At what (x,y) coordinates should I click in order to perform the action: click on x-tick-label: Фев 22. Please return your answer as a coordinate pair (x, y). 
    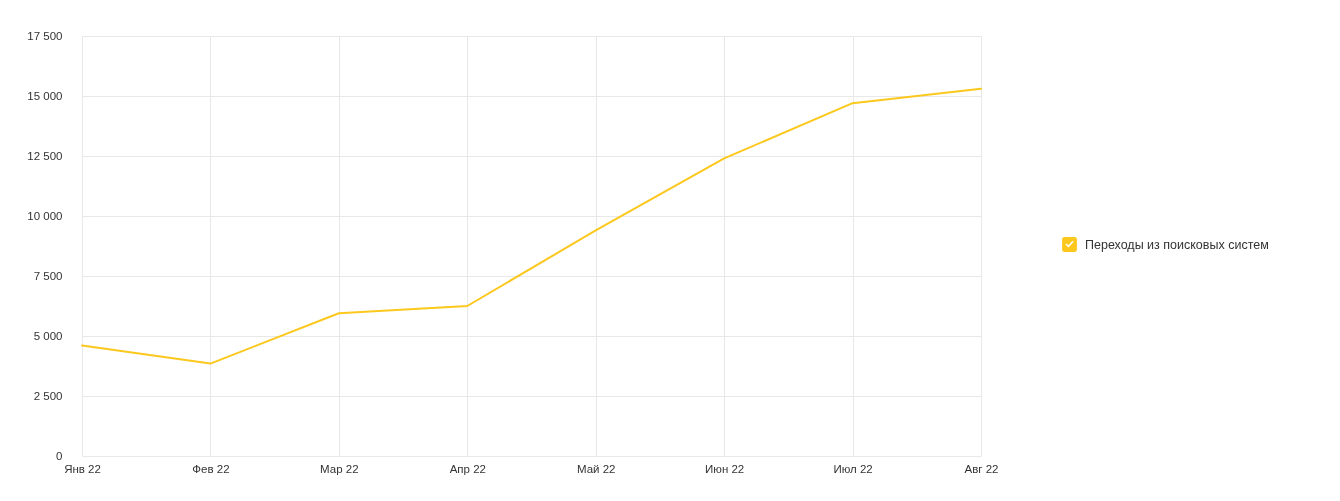
    Looking at the image, I should click on (211, 468).